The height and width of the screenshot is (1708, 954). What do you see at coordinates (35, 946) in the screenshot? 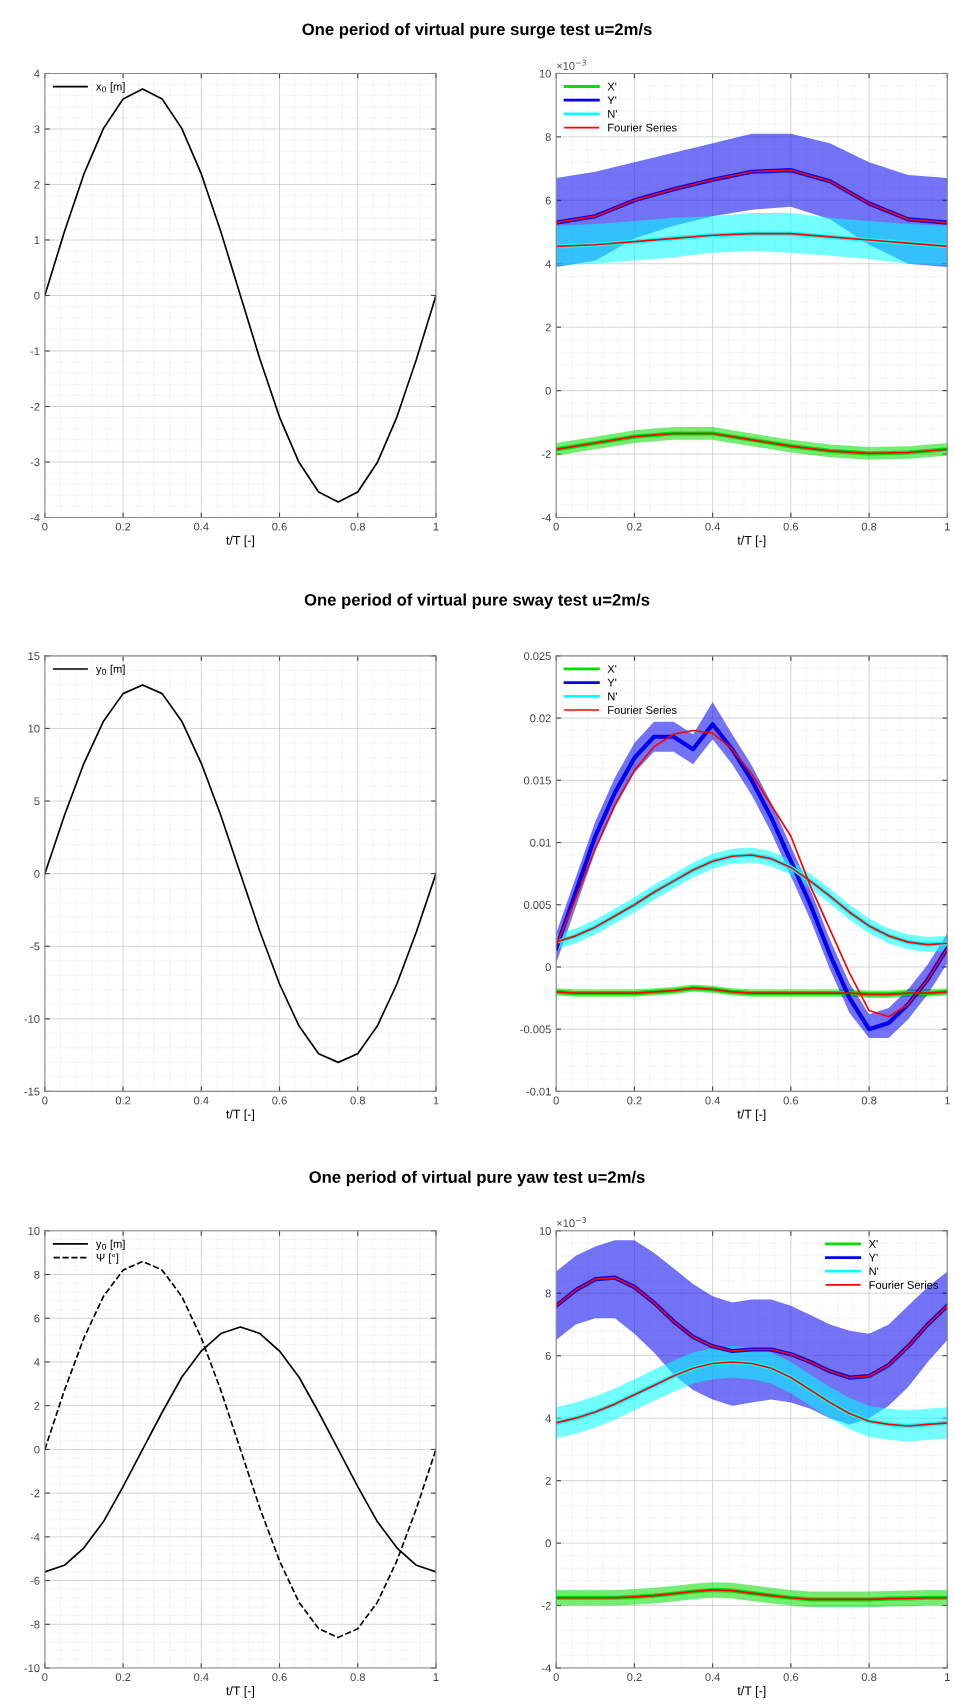
I see `y-tick-label: -5` at bounding box center [35, 946].